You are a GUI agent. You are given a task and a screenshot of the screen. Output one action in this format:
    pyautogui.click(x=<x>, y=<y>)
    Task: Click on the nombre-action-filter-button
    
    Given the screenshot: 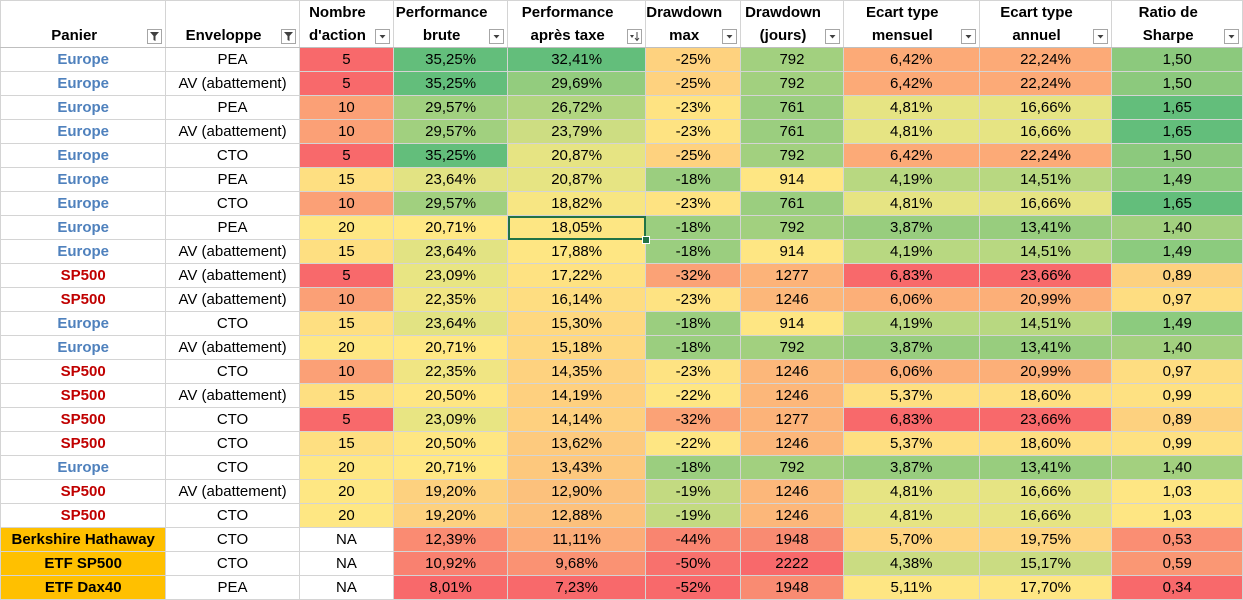 What is the action you would take?
    pyautogui.click(x=383, y=36)
    